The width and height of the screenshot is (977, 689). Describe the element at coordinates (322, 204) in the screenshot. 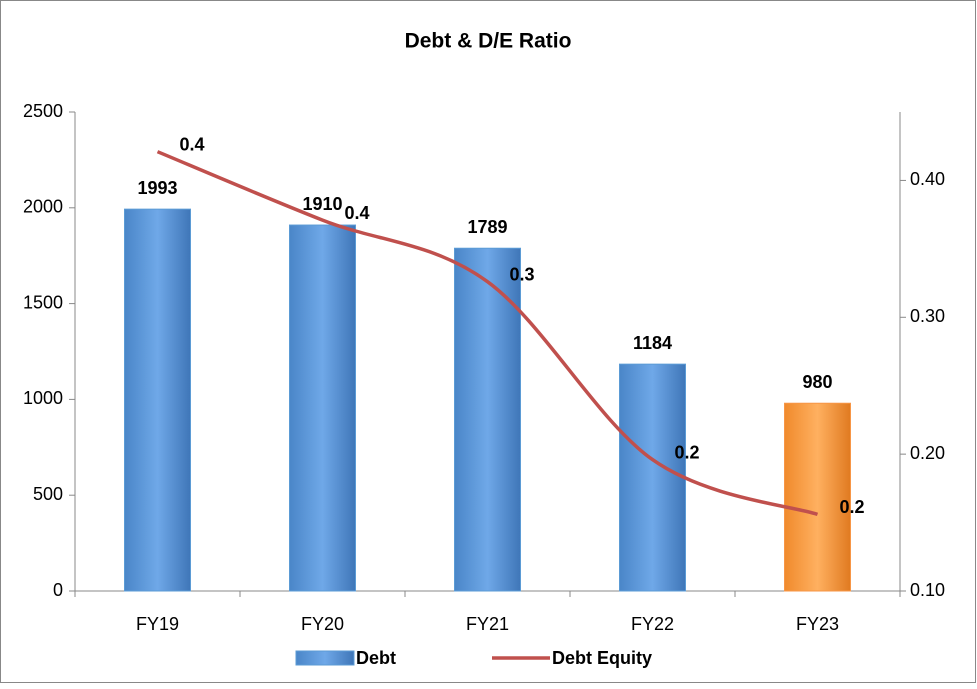

I see `bar-label: 1910` at that location.